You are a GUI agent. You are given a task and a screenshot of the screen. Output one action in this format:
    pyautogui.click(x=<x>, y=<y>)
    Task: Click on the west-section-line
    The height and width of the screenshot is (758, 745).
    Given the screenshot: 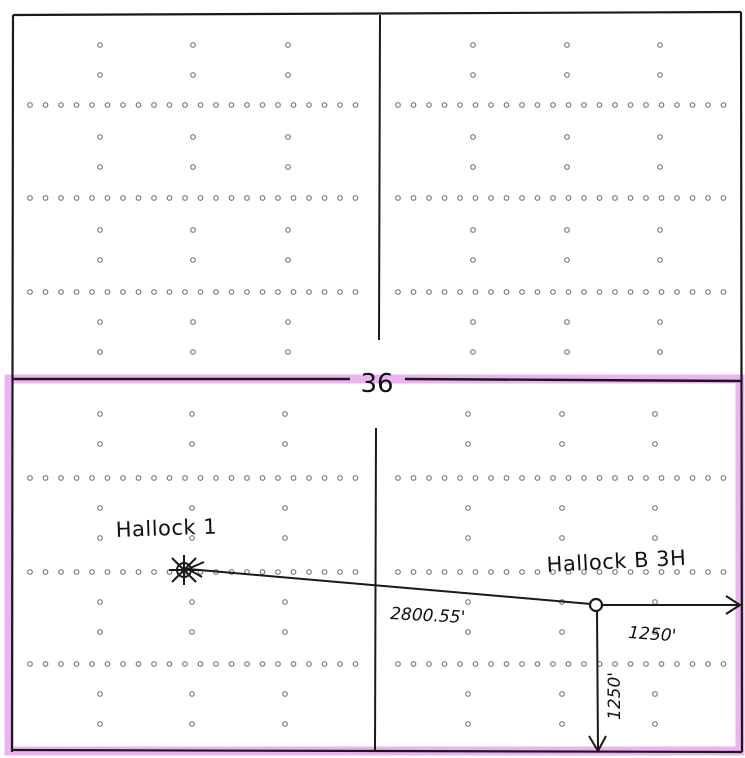 What is the action you would take?
    pyautogui.click(x=12, y=383)
    